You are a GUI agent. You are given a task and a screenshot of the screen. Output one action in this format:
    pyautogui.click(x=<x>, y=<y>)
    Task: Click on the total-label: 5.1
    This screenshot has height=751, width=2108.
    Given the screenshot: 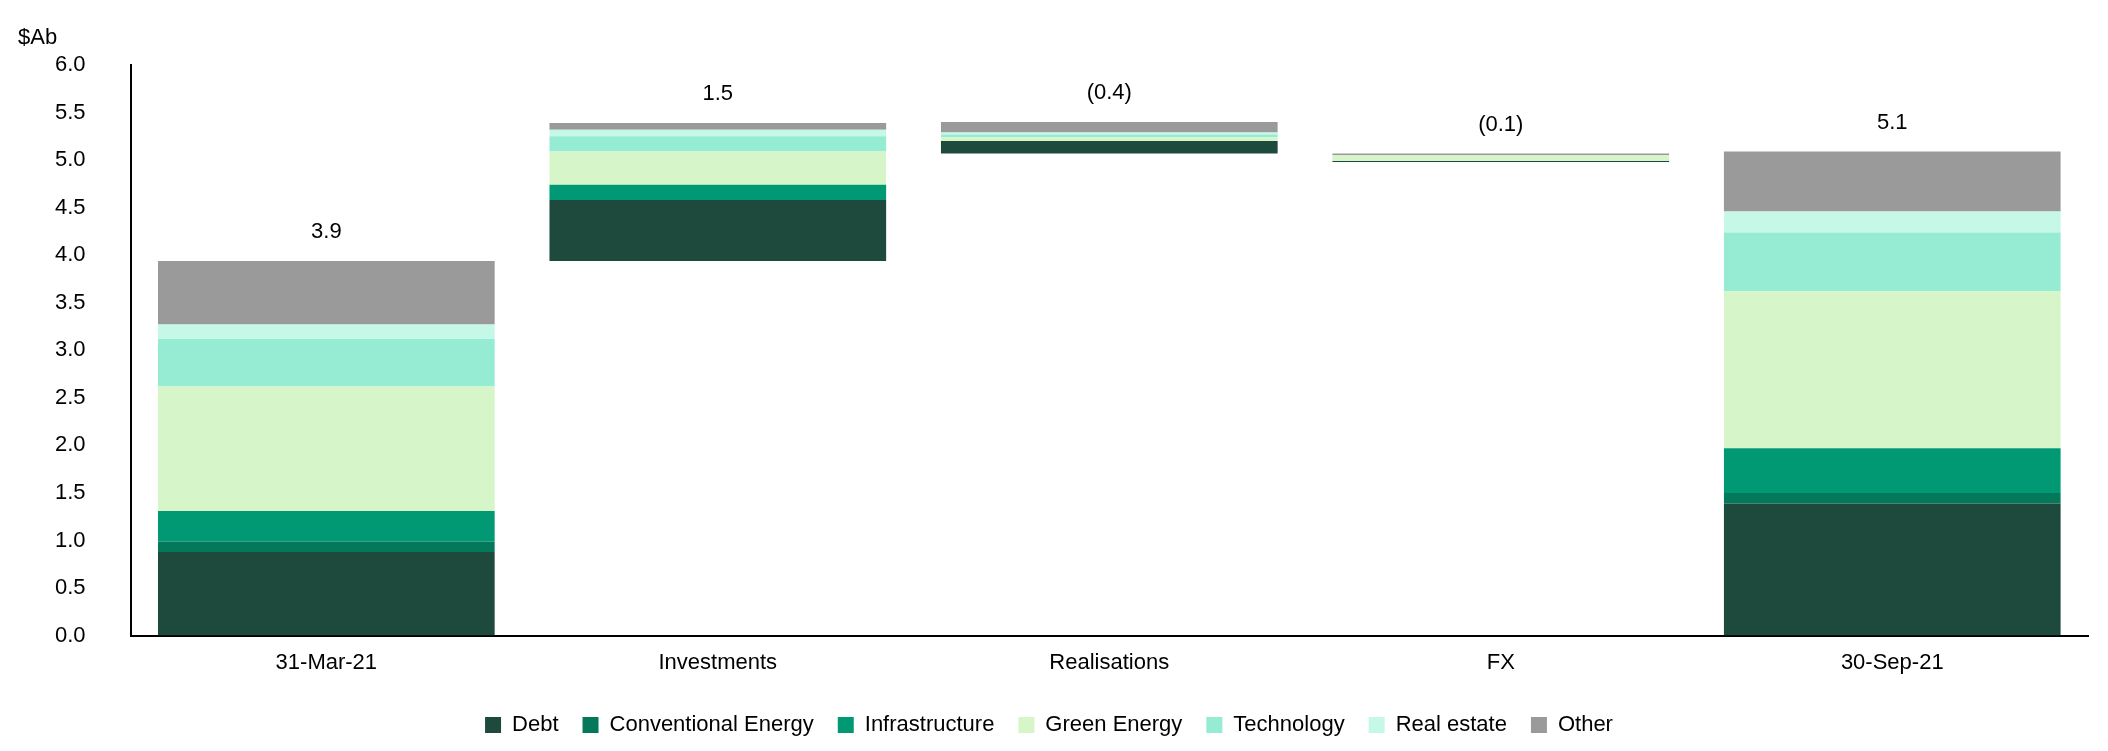 What is the action you would take?
    pyautogui.click(x=1892, y=121)
    